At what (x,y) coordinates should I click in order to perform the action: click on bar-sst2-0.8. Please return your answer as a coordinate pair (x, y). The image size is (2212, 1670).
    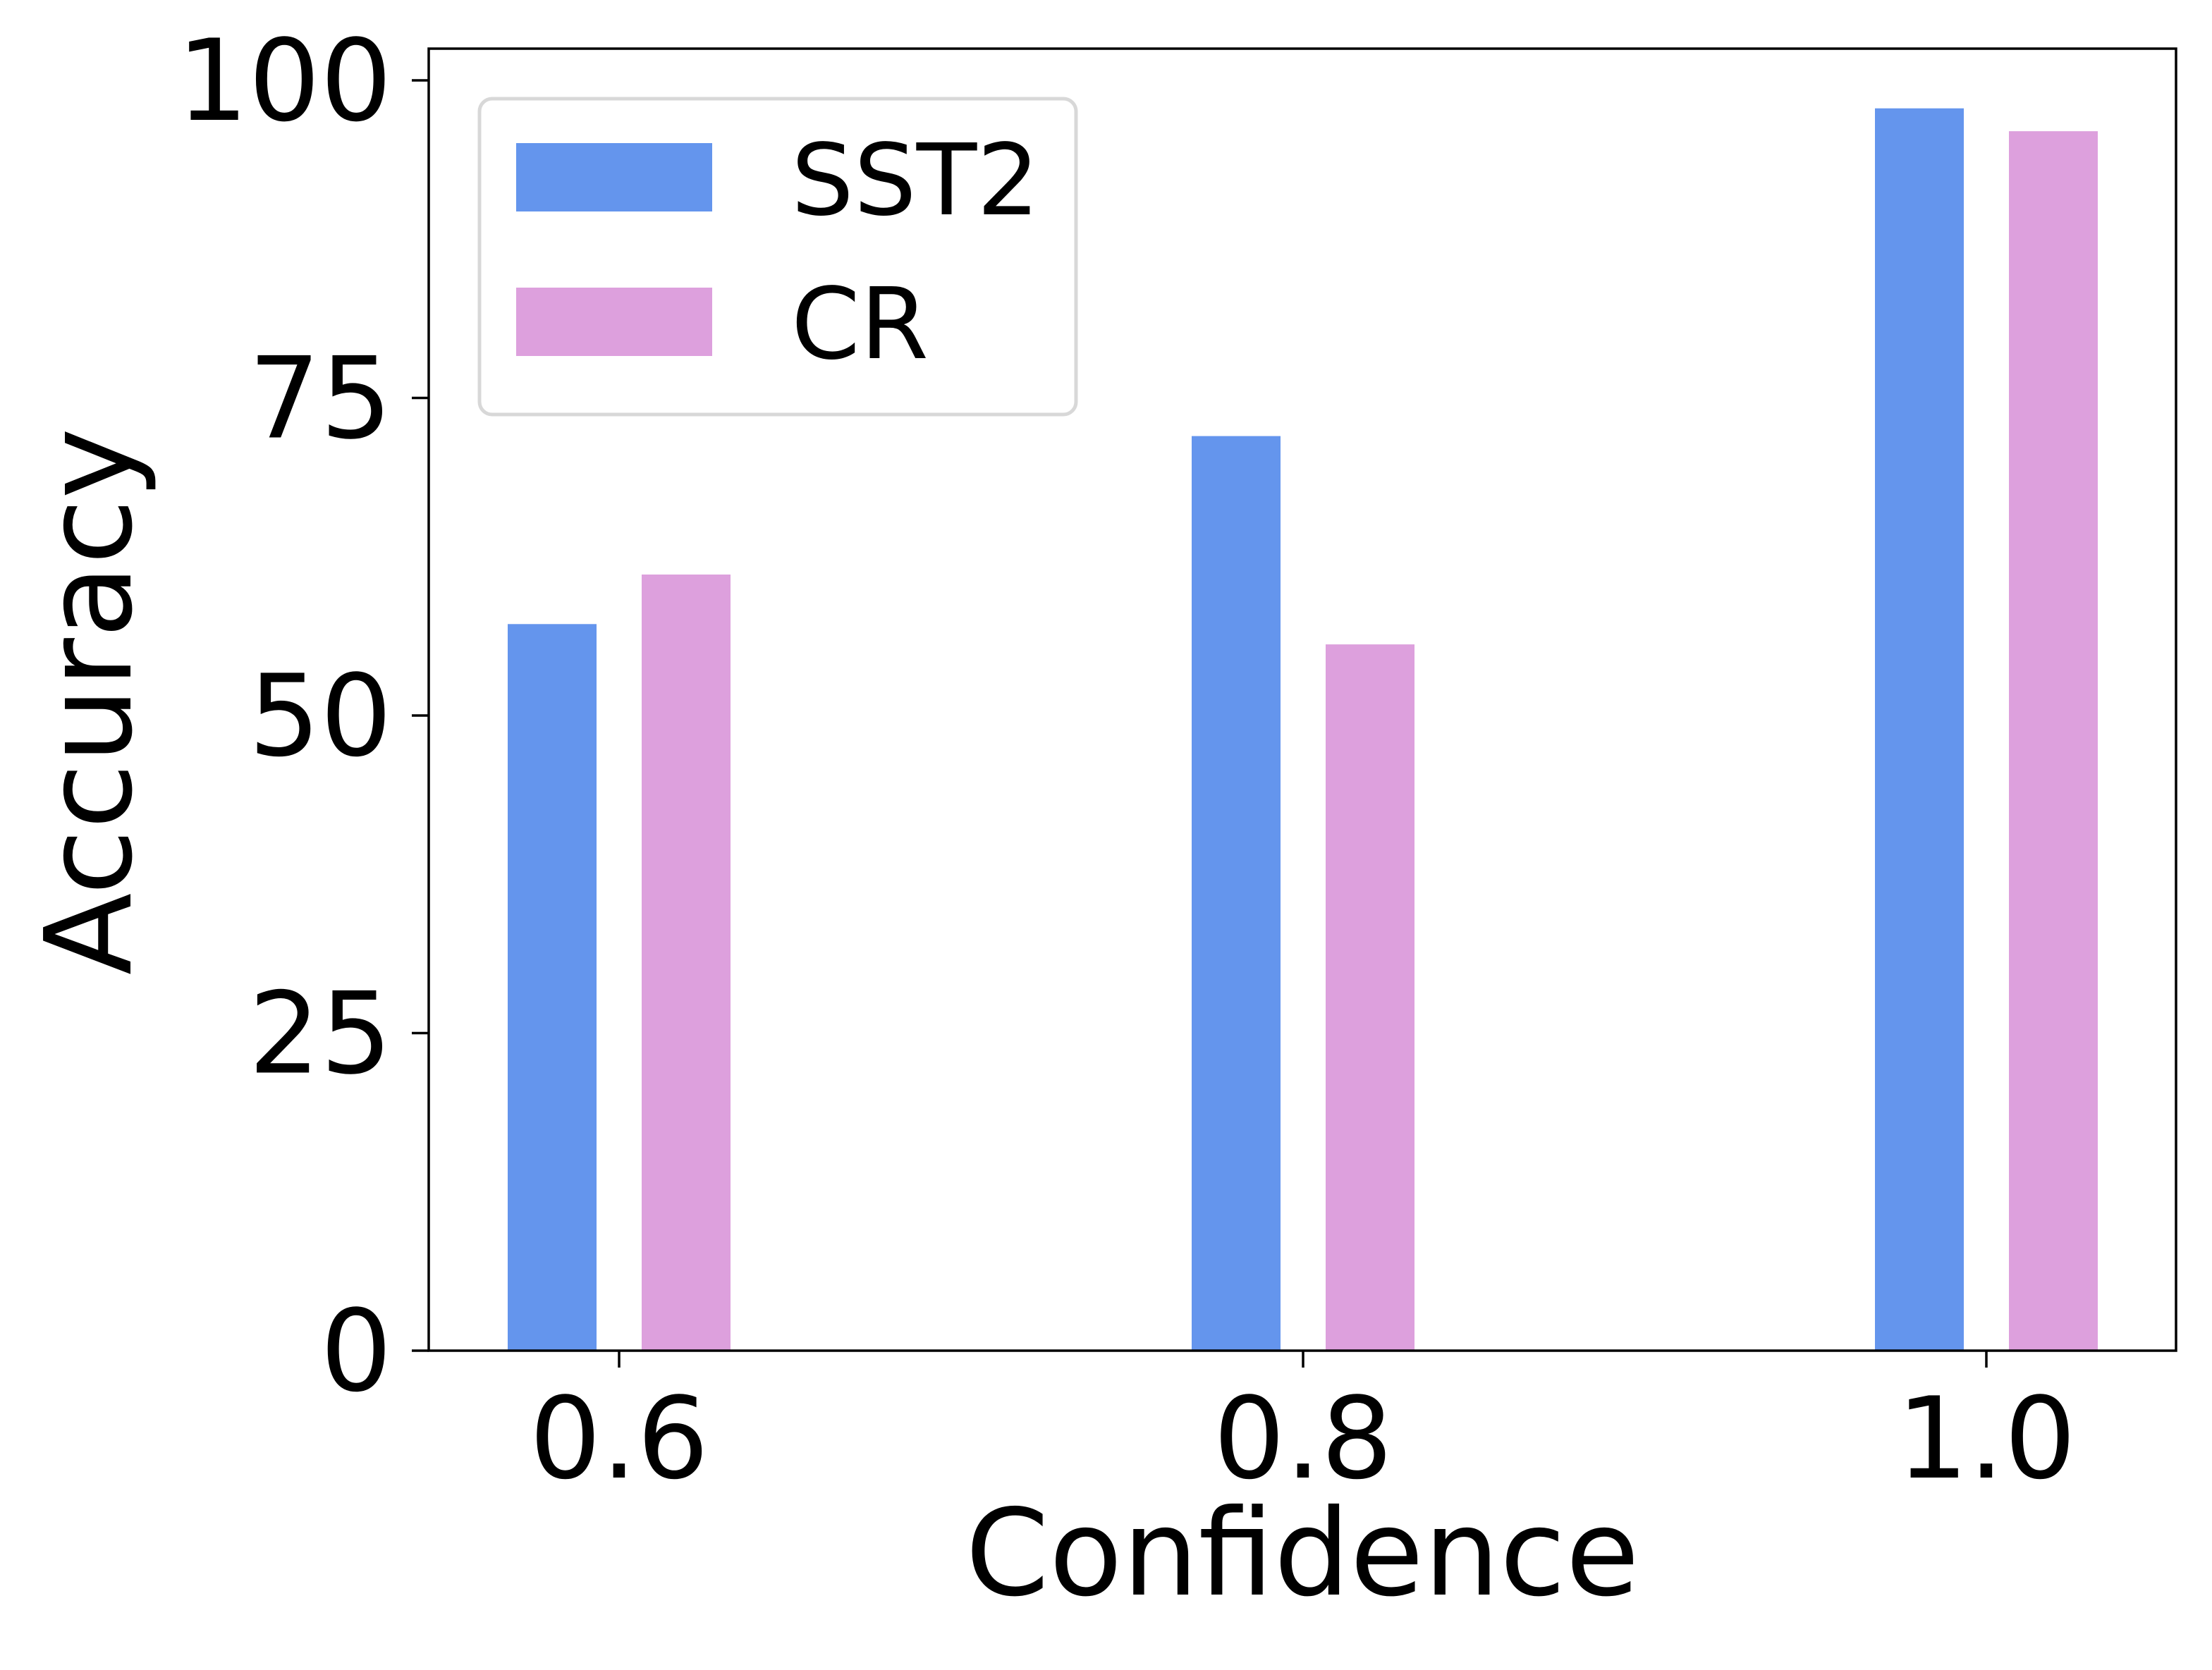
    Looking at the image, I should click on (1236, 893).